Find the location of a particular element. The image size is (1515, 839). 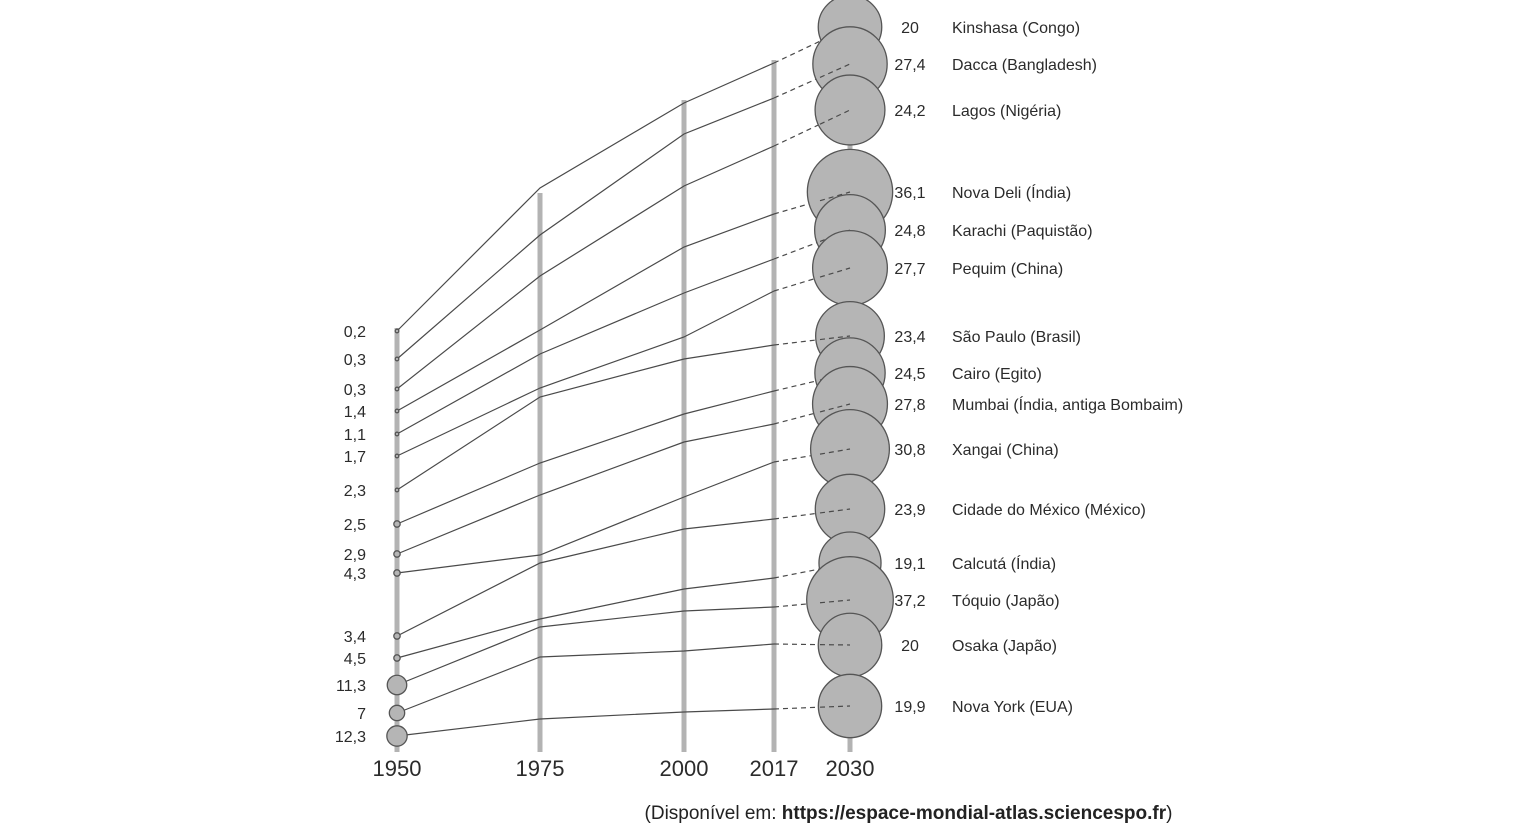

city-name-karachi-paquistao: Karachi (Paquistão) is located at coordinates (1022, 231).